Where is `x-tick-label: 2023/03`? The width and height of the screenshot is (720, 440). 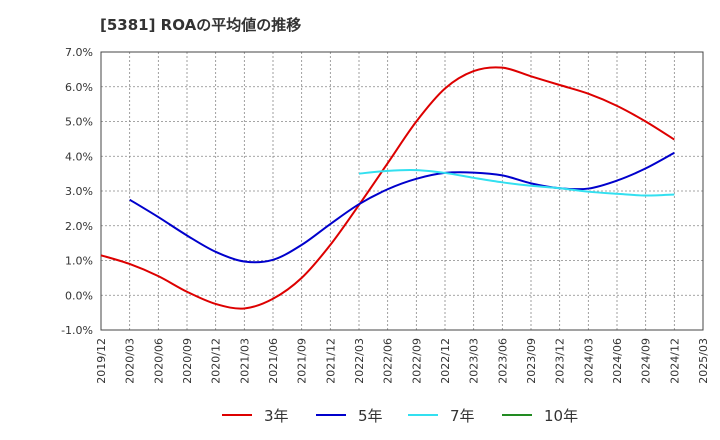
x-tick-label: 2023/03 is located at coordinates (474, 361).